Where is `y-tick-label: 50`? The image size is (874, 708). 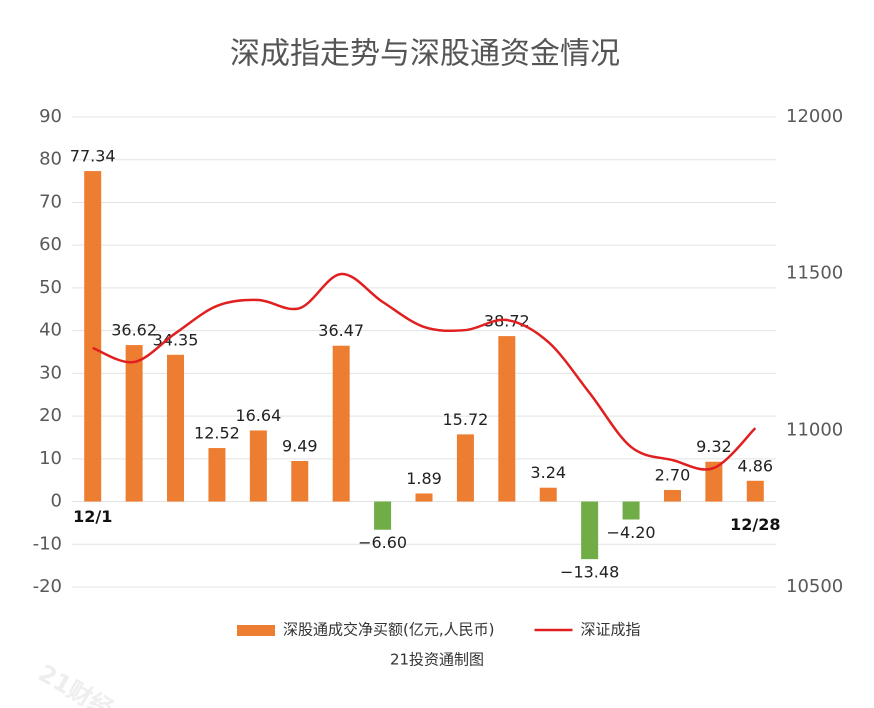
y-tick-label: 50 is located at coordinates (50, 287).